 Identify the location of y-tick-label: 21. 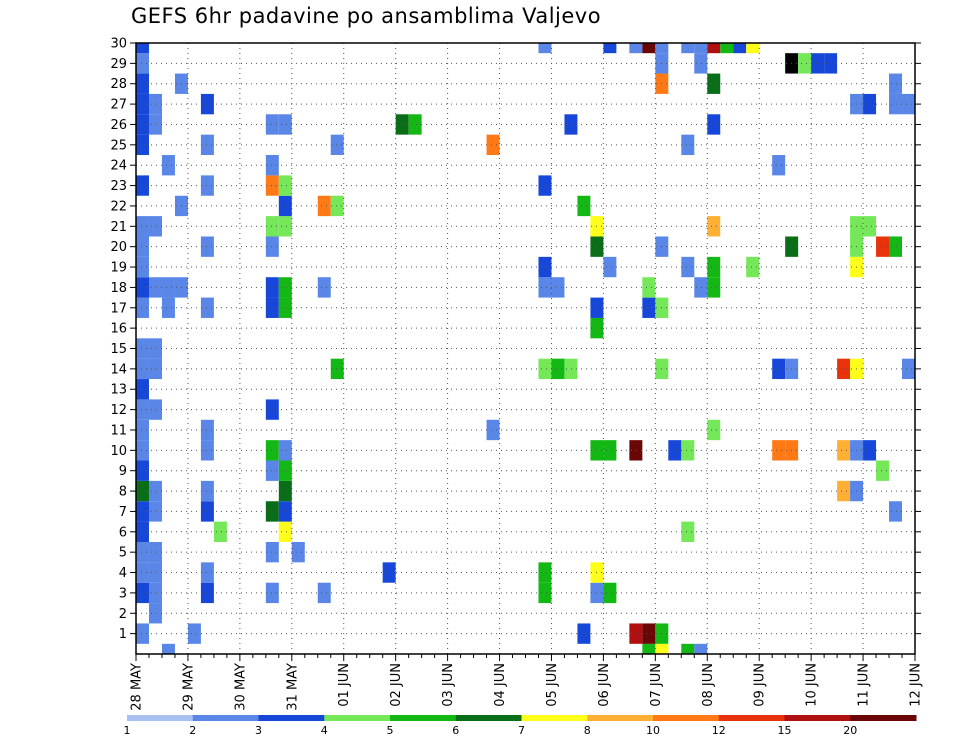
(118, 227).